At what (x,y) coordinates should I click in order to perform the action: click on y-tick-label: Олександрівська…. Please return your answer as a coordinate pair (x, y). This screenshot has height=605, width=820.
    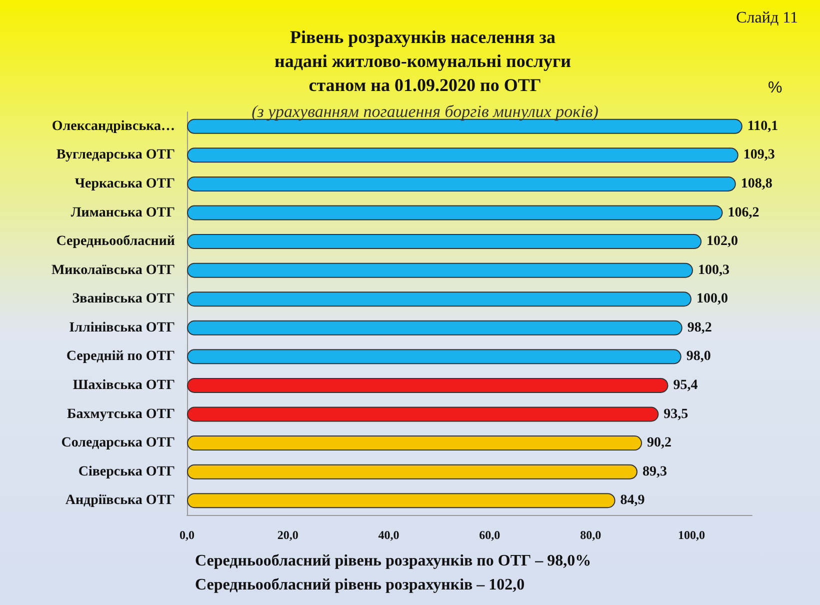
    Looking at the image, I should click on (113, 126).